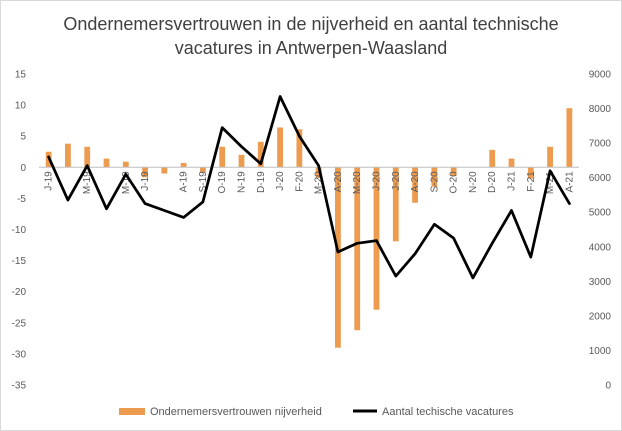 The height and width of the screenshot is (431, 622). Describe the element at coordinates (23, 137) in the screenshot. I see `left-tick-label: 5` at that location.